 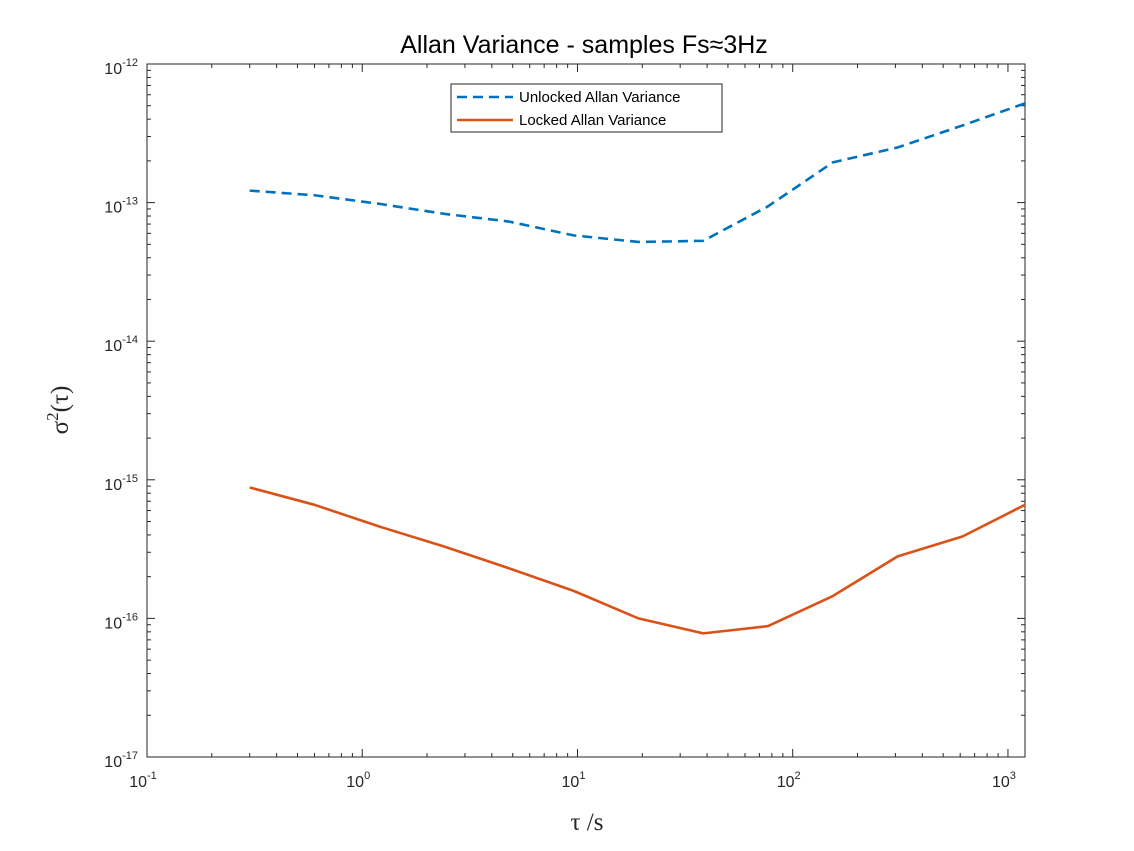 I want to click on x-tick-label: 10⁻¹, so click(x=143, y=780).